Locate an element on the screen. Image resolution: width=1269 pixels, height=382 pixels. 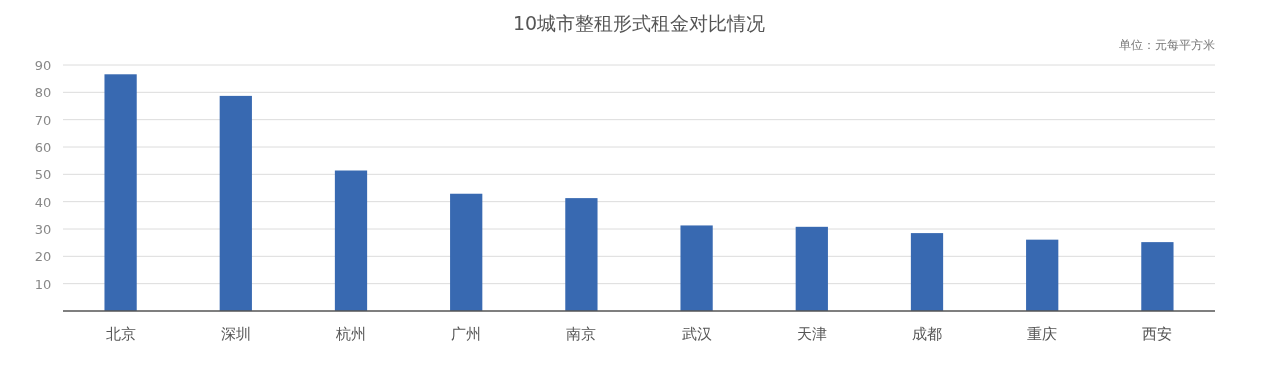
x-tick-label: 南京 is located at coordinates (581, 334).